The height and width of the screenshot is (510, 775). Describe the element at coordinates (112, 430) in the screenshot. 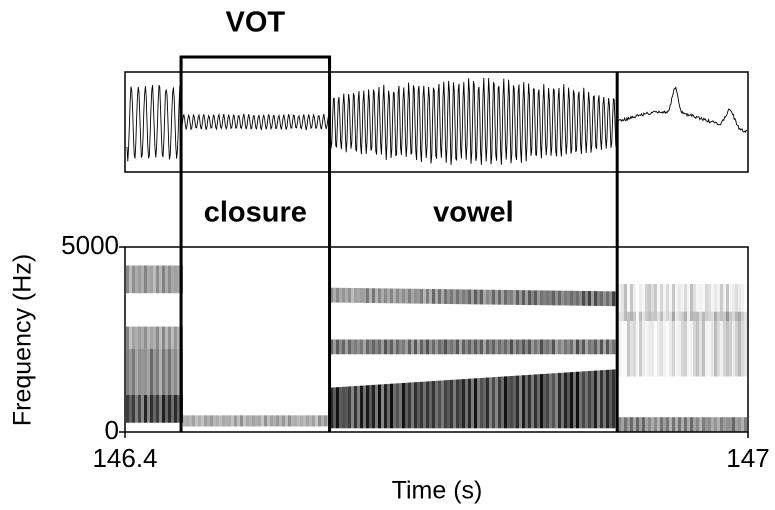

I see `y-tick-label: 0` at that location.